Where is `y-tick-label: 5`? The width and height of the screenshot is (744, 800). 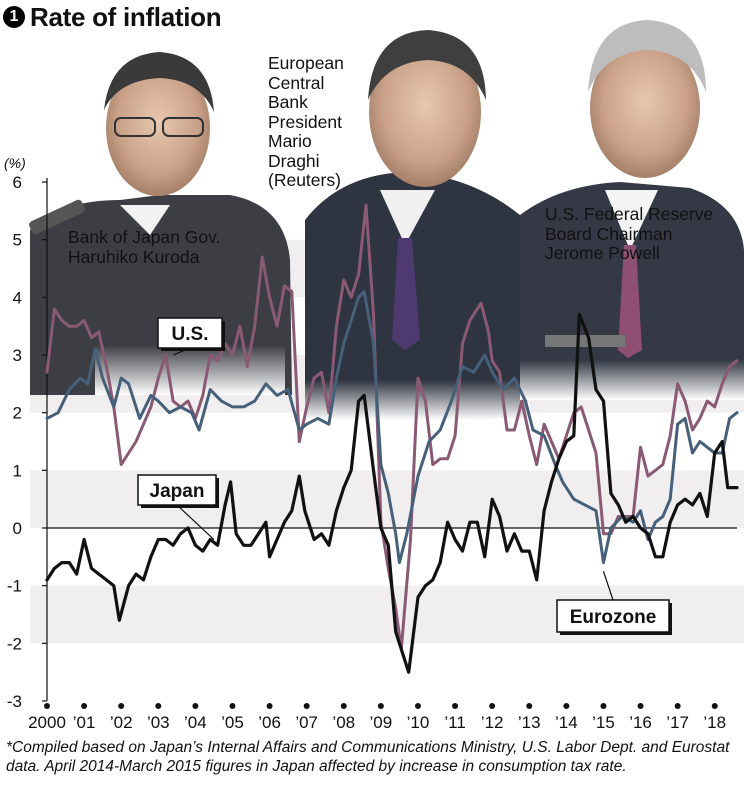 y-tick-label: 5 is located at coordinates (17, 240).